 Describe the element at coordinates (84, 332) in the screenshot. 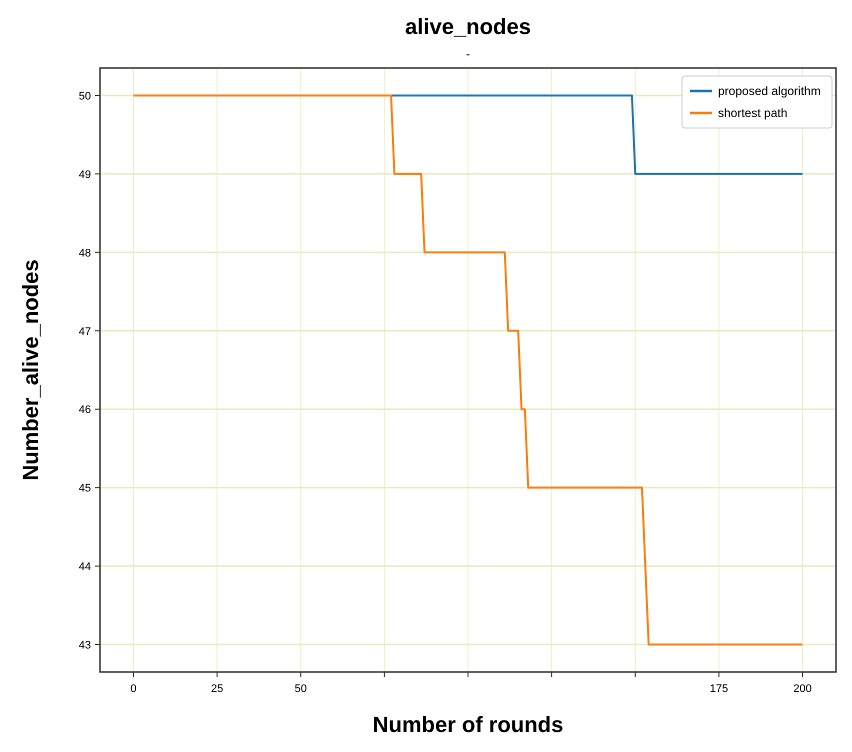

I see `y-tick-label: 47` at that location.